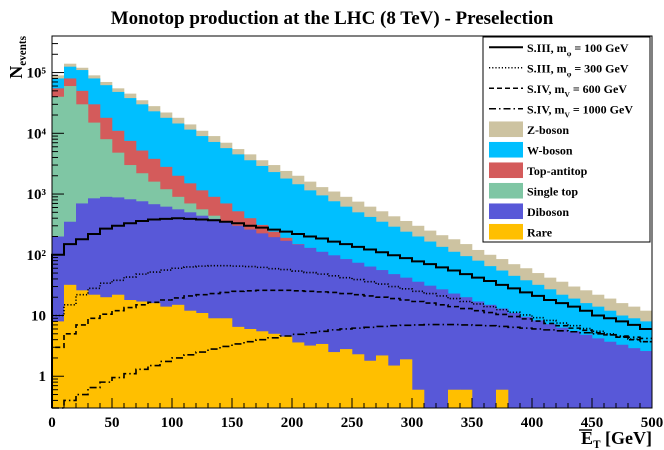 This screenshot has width=664, height=450. What do you see at coordinates (578, 69) in the screenshot?
I see `legend-label: S.III, mφ = 300 GeV` at bounding box center [578, 69].